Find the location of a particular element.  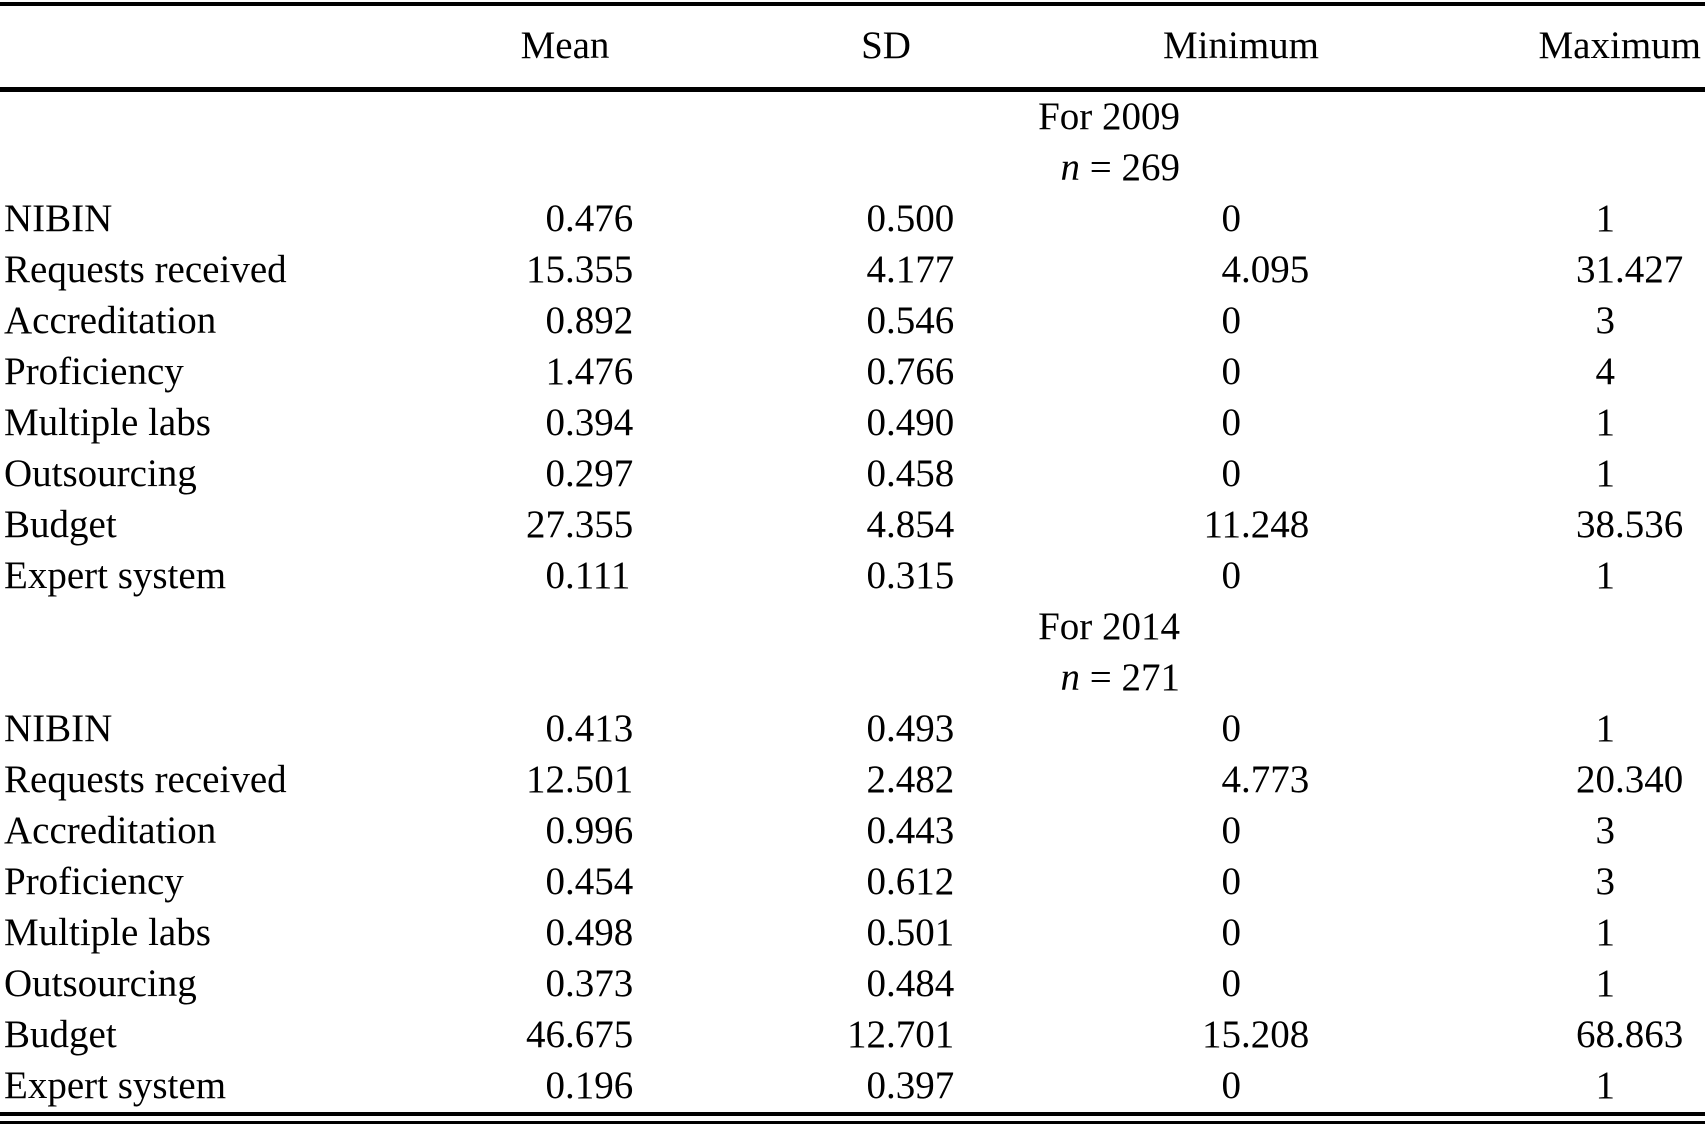

row-label: Budget is located at coordinates (60, 1035).